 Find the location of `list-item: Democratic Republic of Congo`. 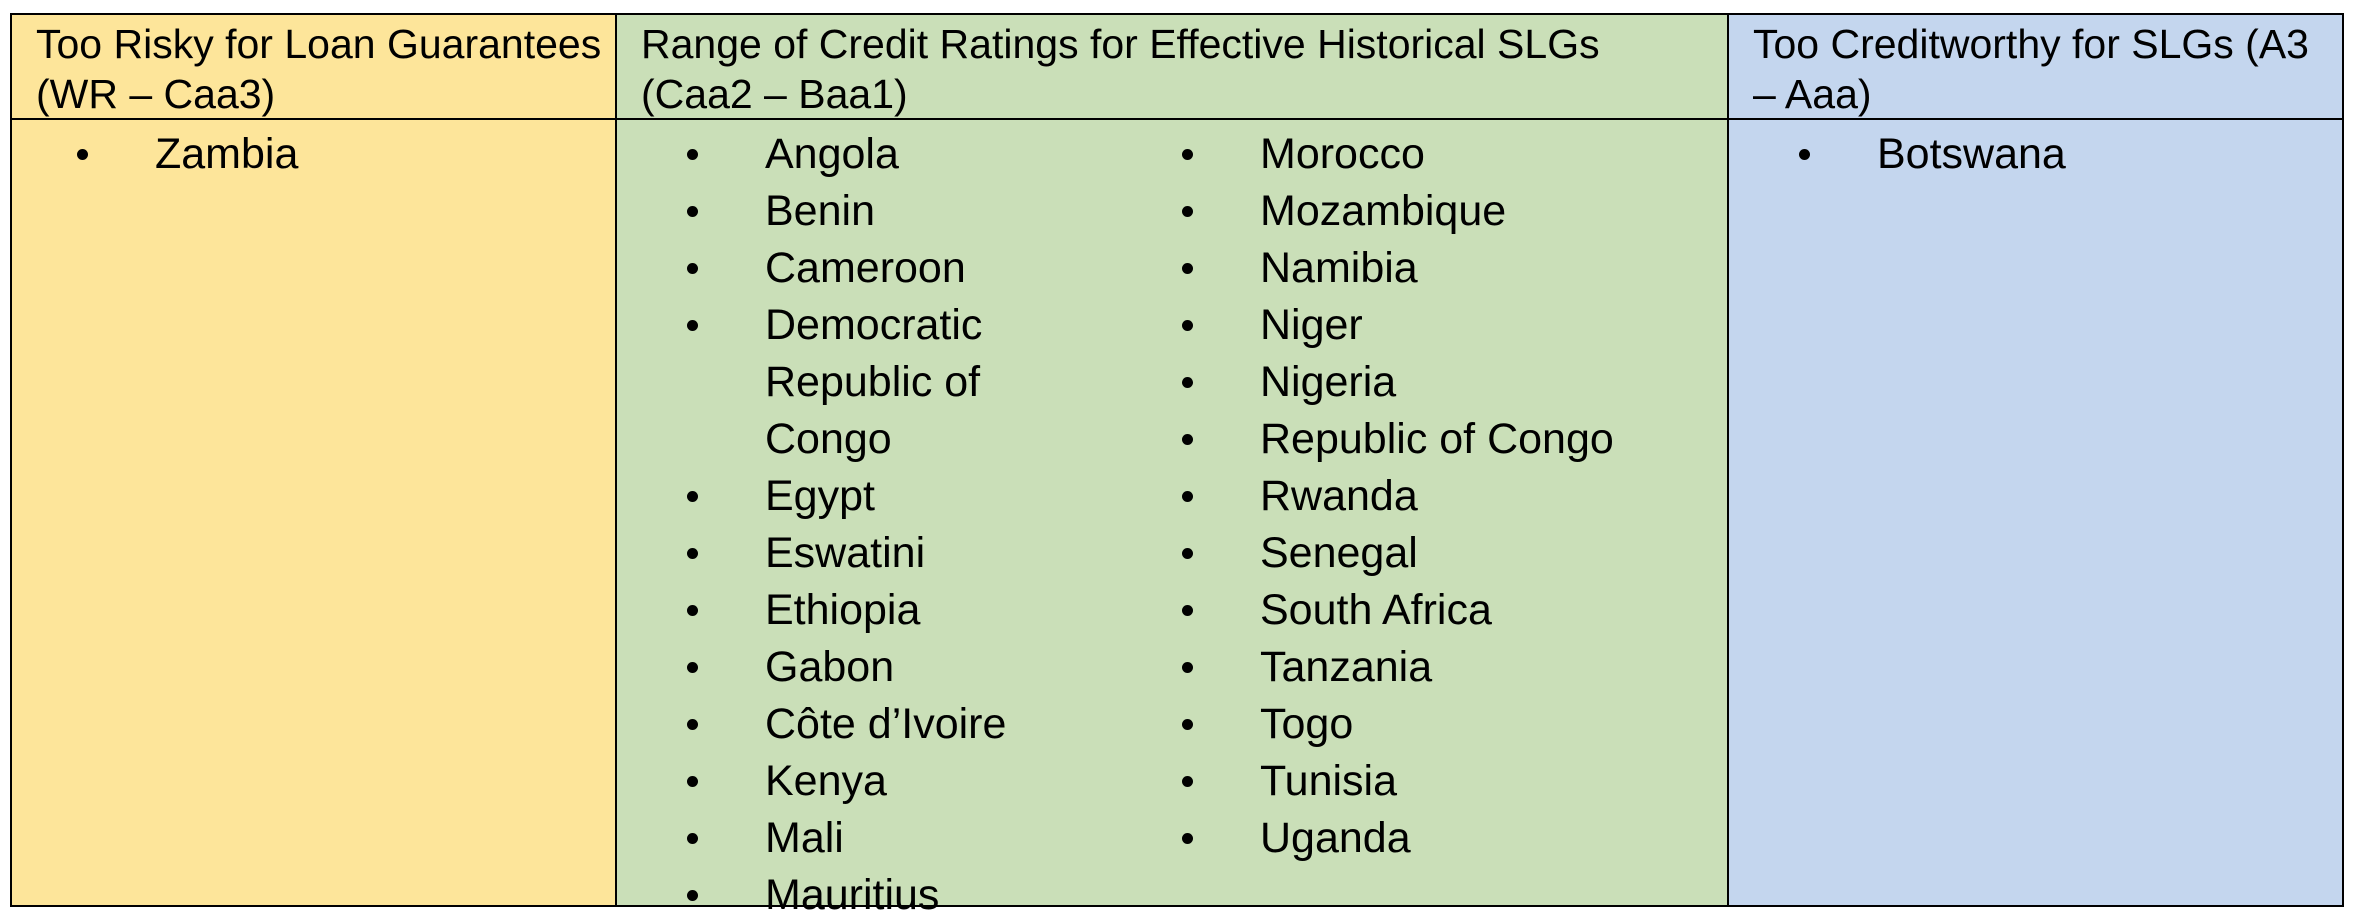

list-item: Democratic Republic of Congo is located at coordinates (901, 382).